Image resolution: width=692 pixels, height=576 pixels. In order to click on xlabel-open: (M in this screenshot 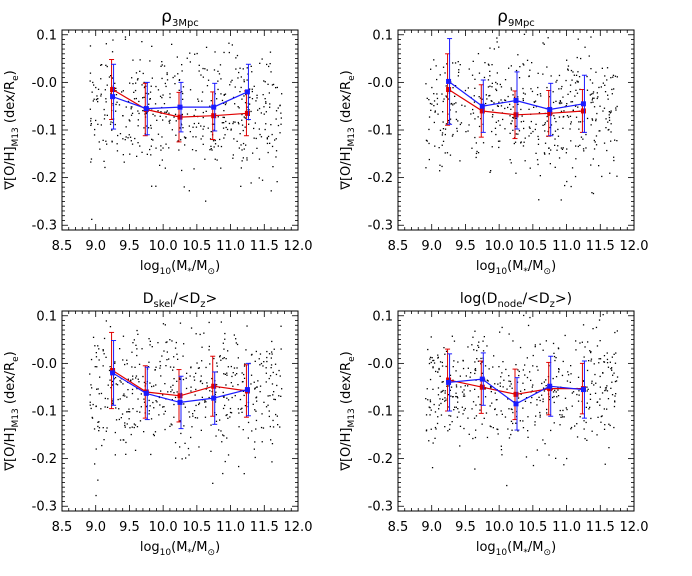, I will do `click(515, 266)`.